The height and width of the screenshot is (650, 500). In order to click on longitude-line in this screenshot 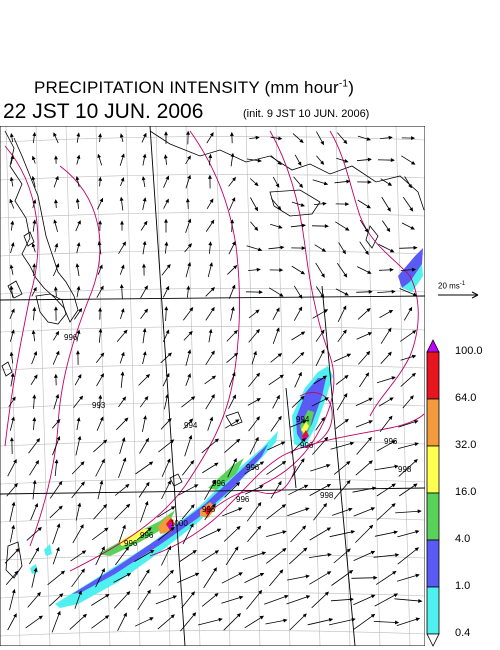, I will do `click(373, 386)`.